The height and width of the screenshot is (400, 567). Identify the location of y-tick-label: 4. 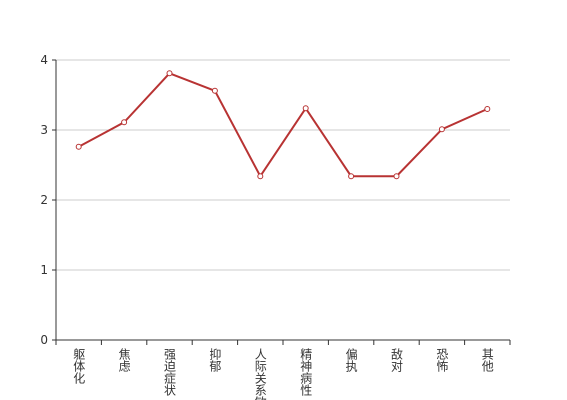
(44, 60).